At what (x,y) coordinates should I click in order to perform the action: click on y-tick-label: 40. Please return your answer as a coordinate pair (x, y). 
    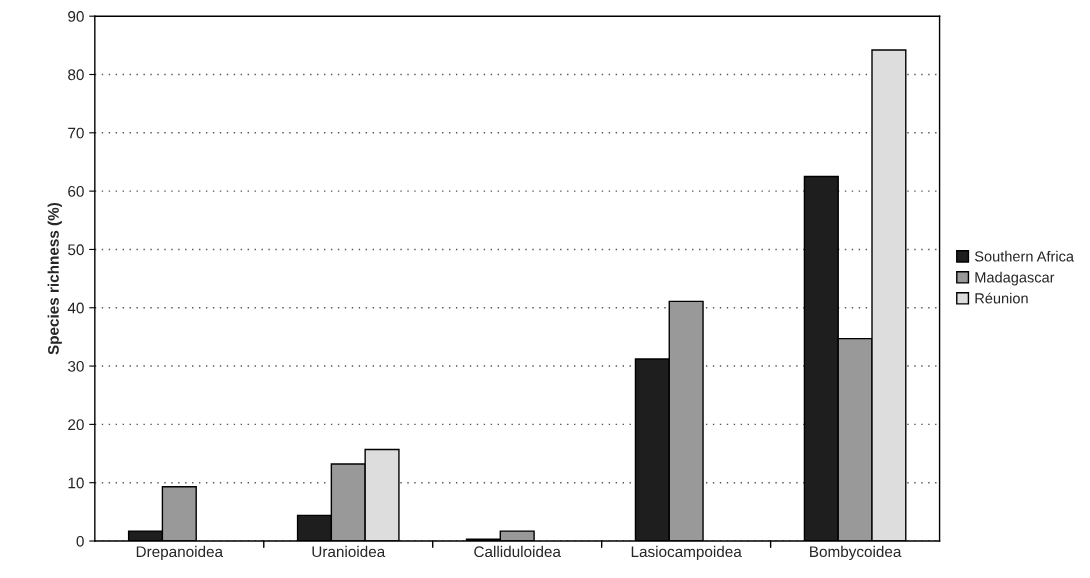
    Looking at the image, I should click on (75, 308).